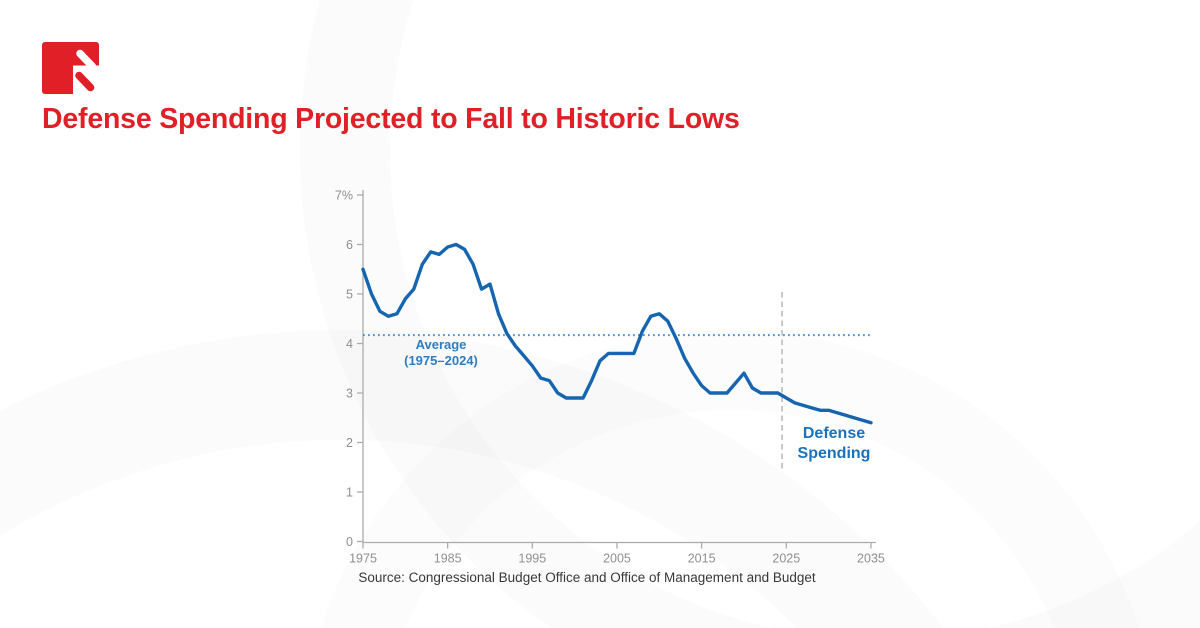  What do you see at coordinates (349, 295) in the screenshot?
I see `y-axis-tick-label: 5` at bounding box center [349, 295].